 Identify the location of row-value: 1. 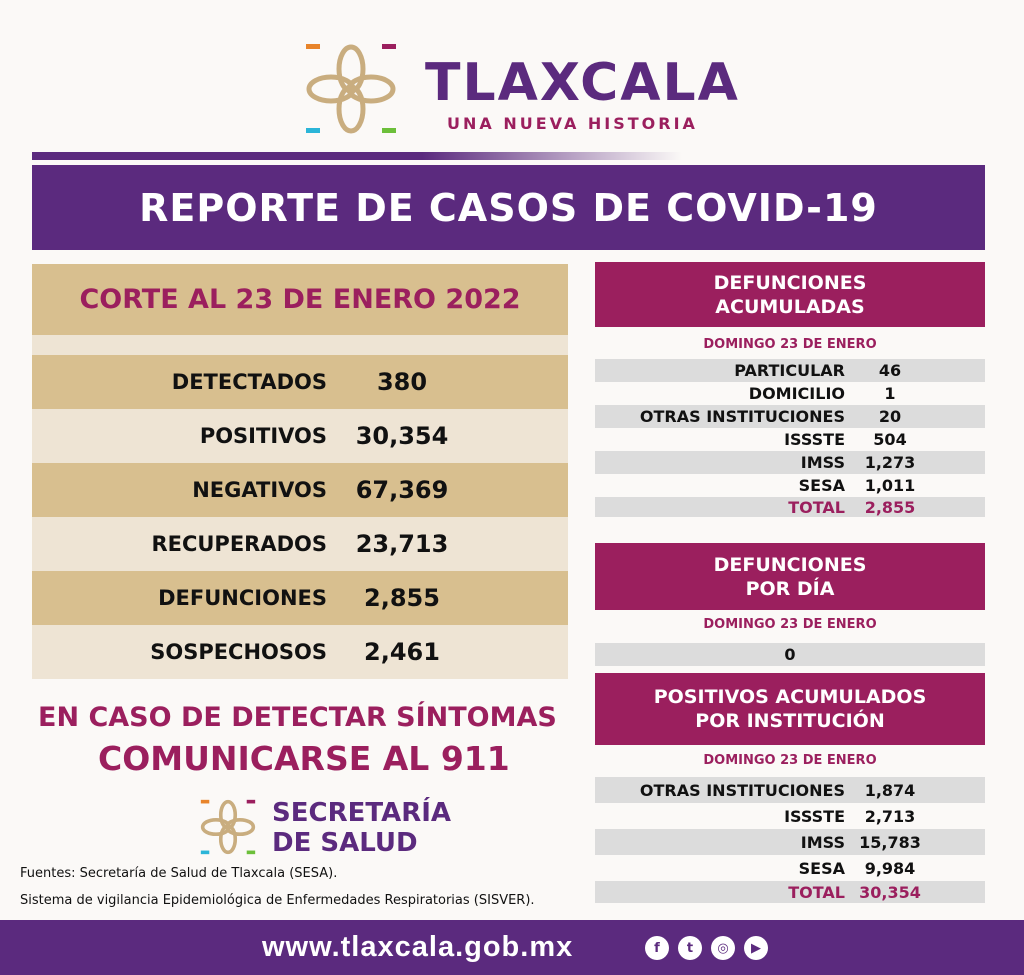
(890, 393).